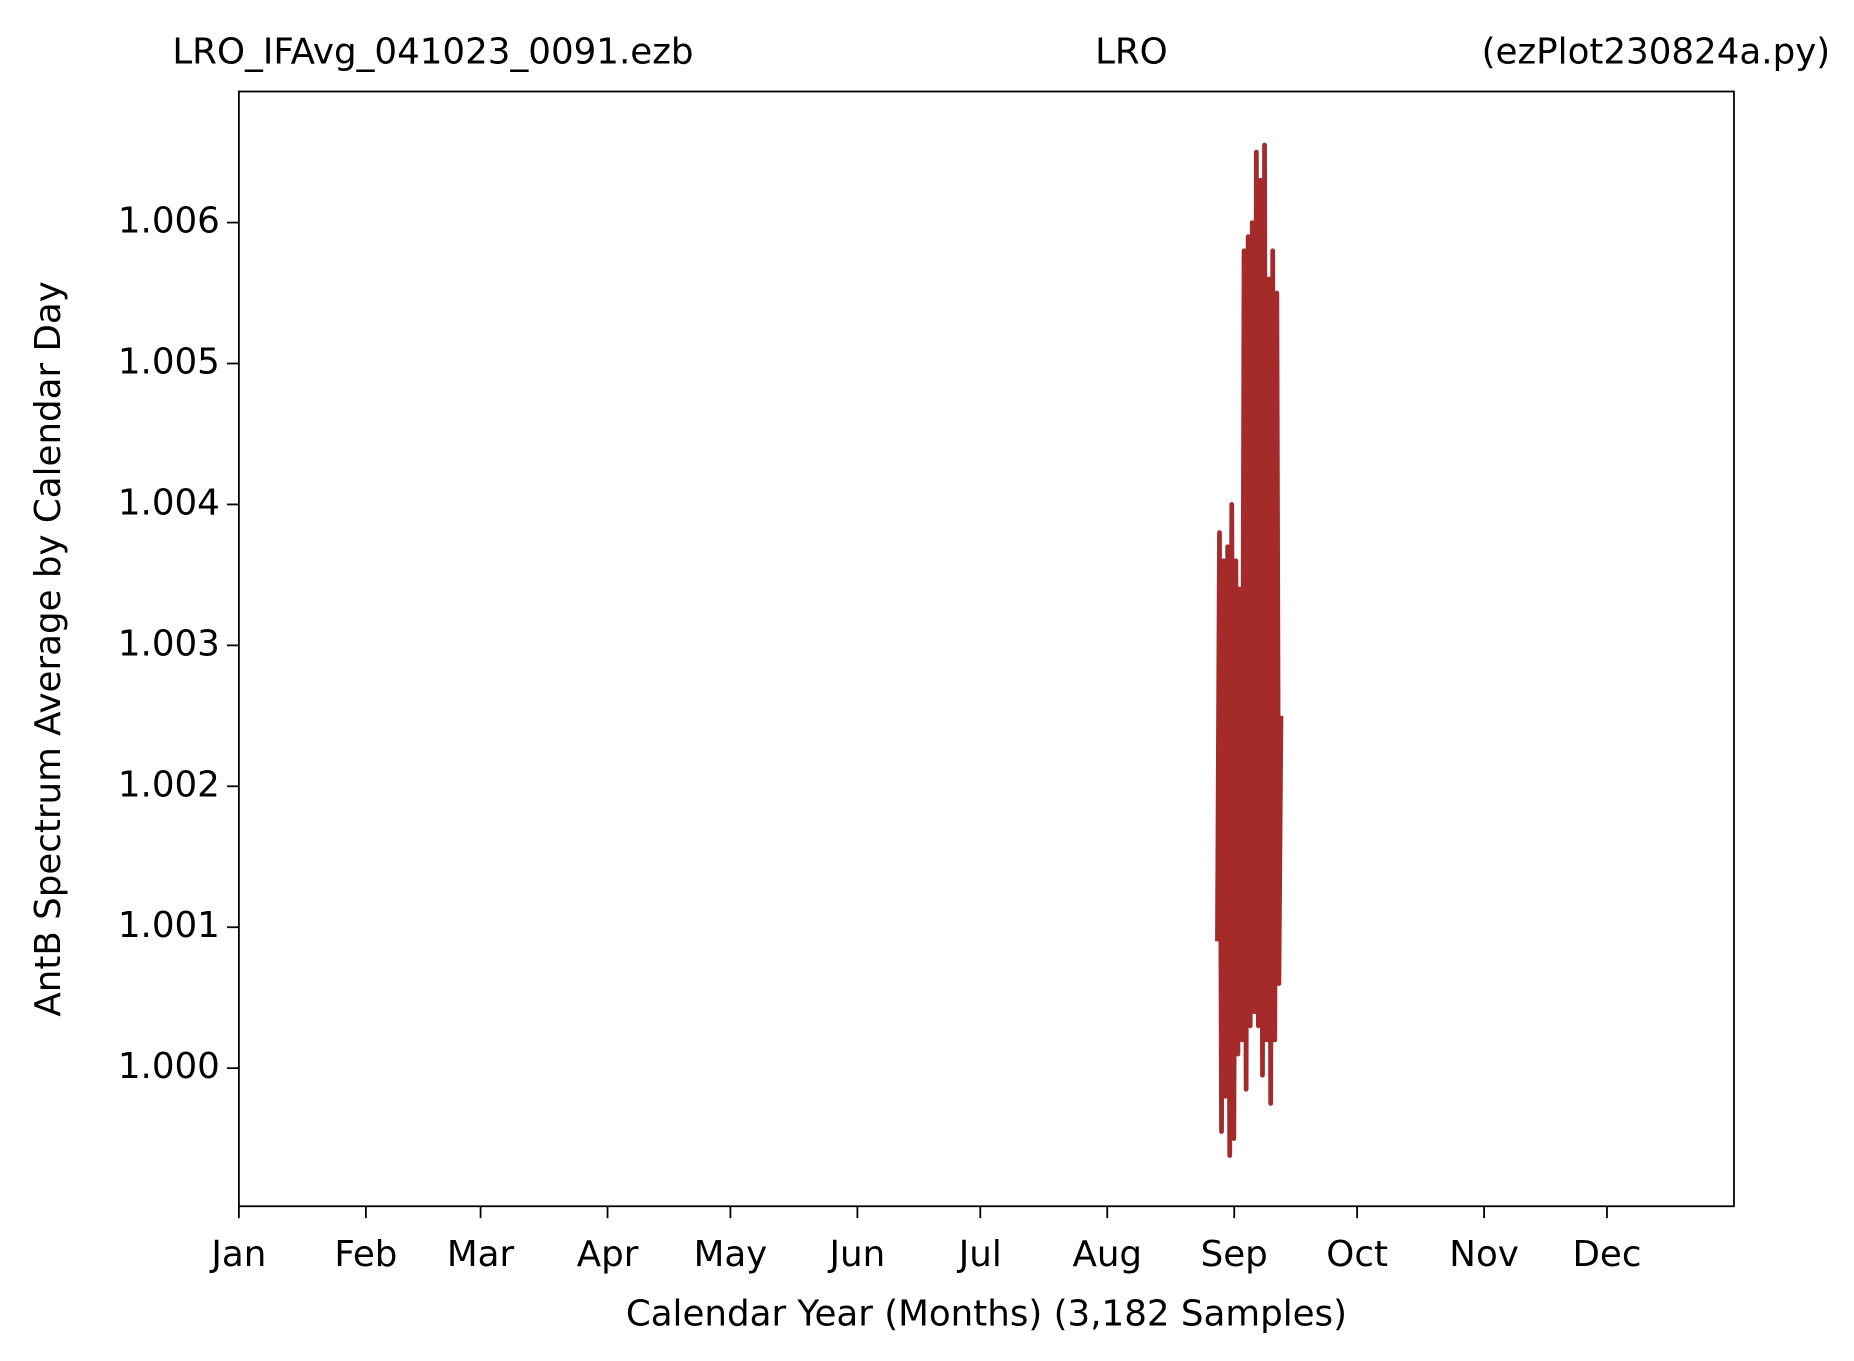  I want to click on x-tick-label: Apr, so click(608, 1254).